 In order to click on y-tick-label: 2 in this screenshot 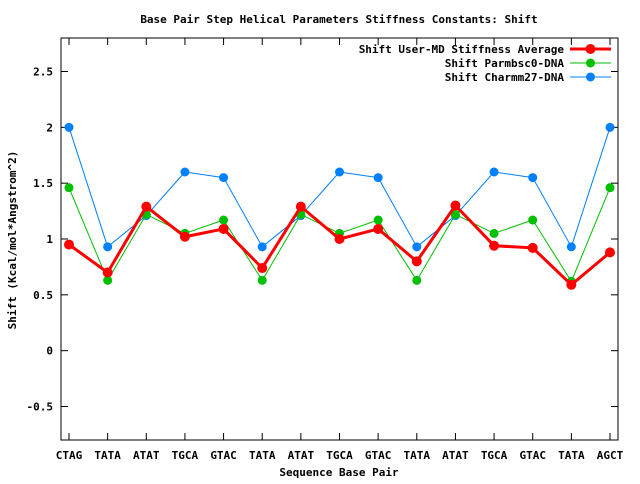, I will do `click(49, 127)`.